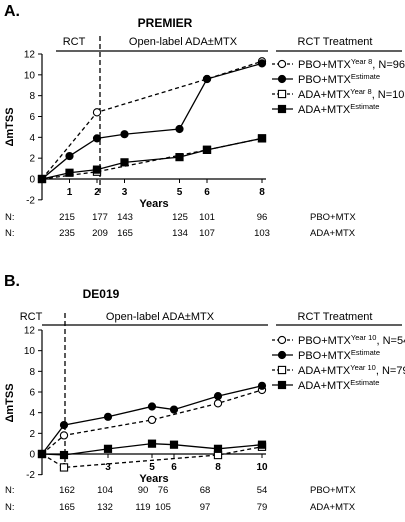 The height and width of the screenshot is (522, 405). Describe the element at coordinates (262, 507) in the screenshot. I see `n-table-value: 79` at that location.